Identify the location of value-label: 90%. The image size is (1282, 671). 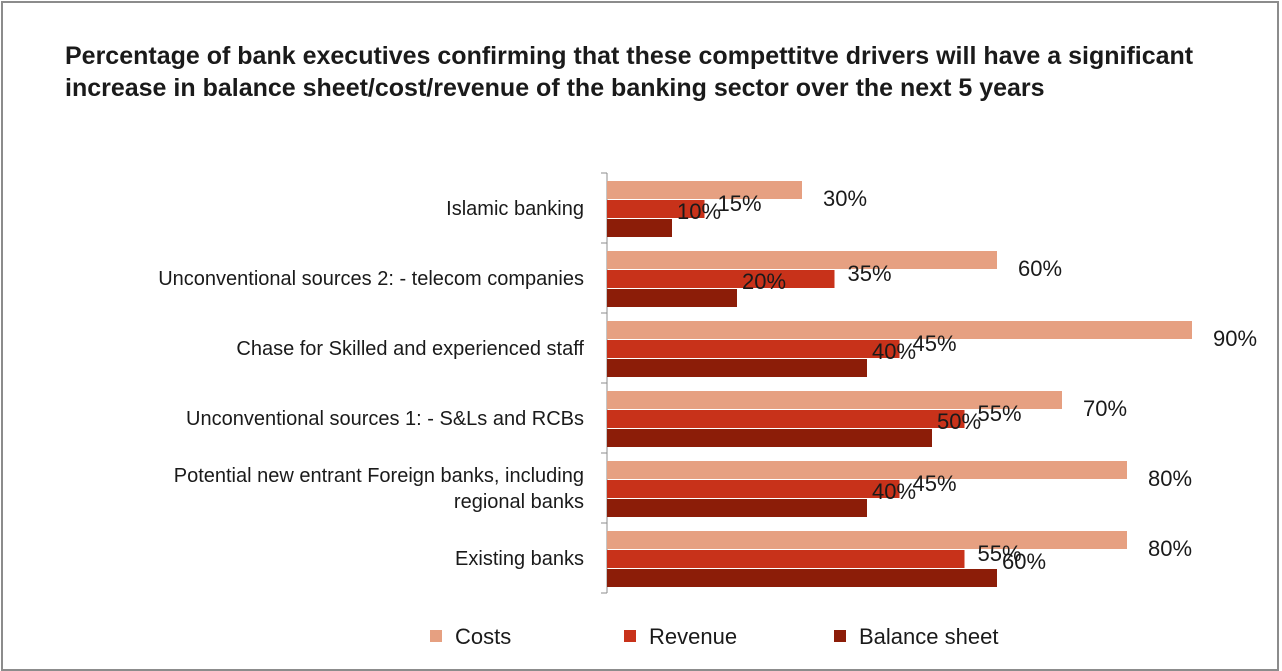
(1235, 338).